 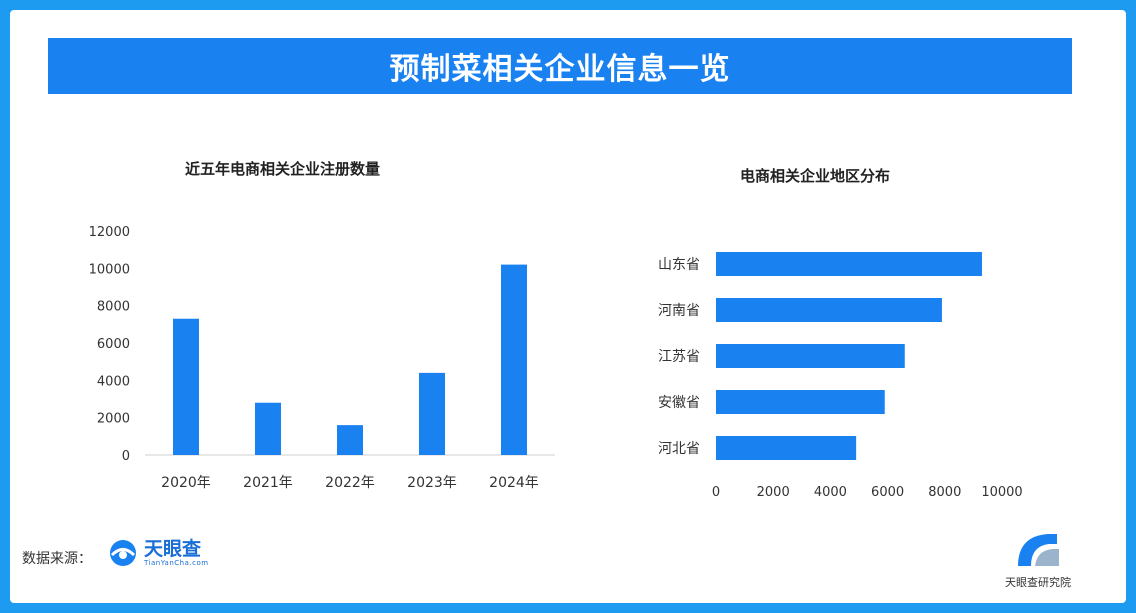 What do you see at coordinates (126, 456) in the screenshot?
I see `y-tick-label: 0` at bounding box center [126, 456].